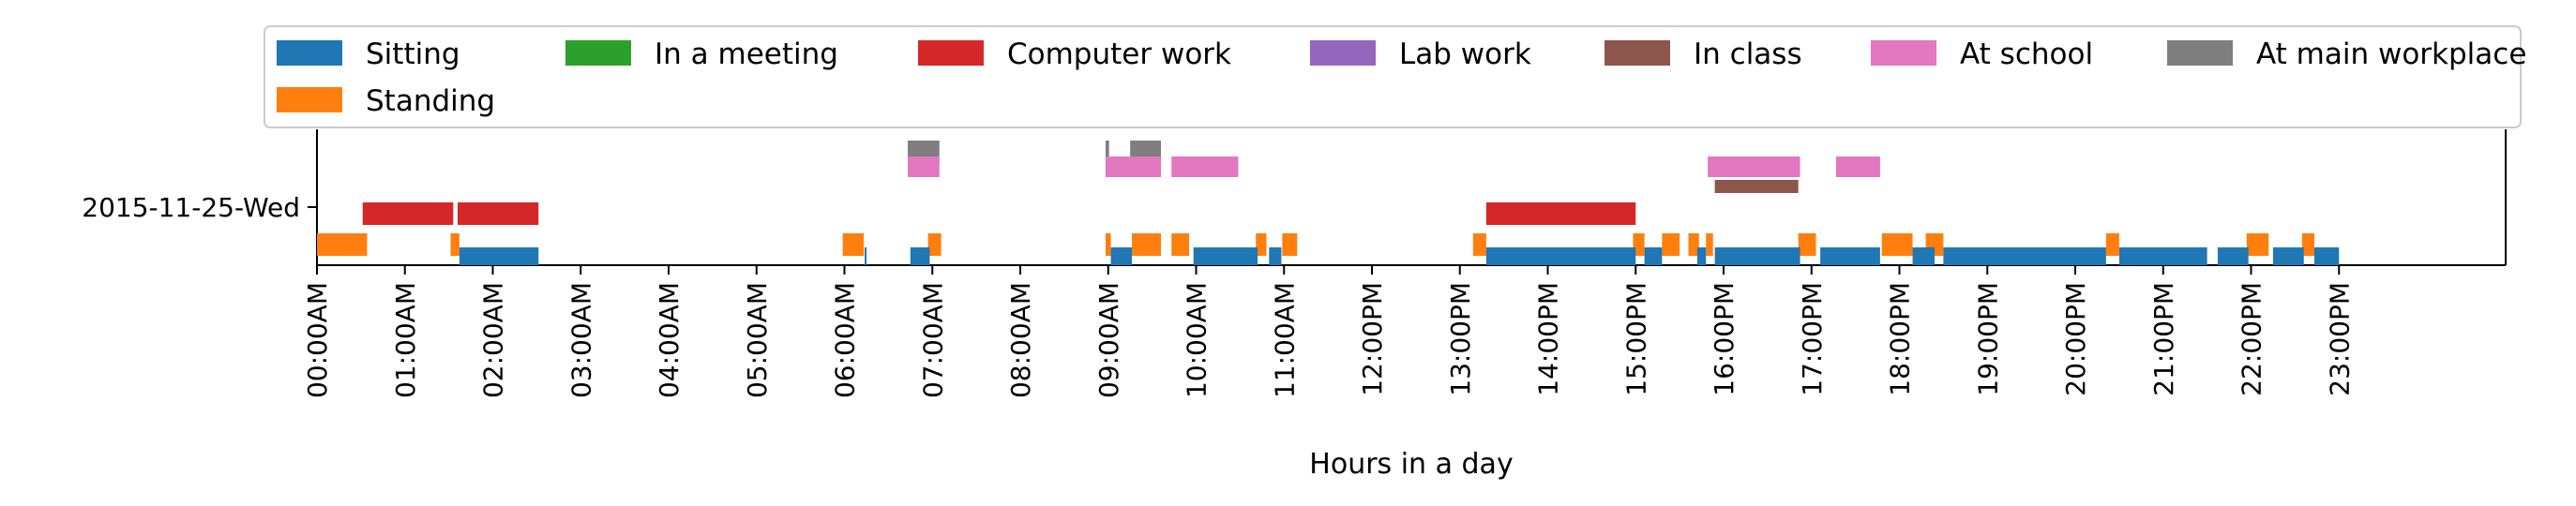  What do you see at coordinates (2163, 339) in the screenshot?
I see `x-tick-label-21: 21:00PM` at bounding box center [2163, 339].